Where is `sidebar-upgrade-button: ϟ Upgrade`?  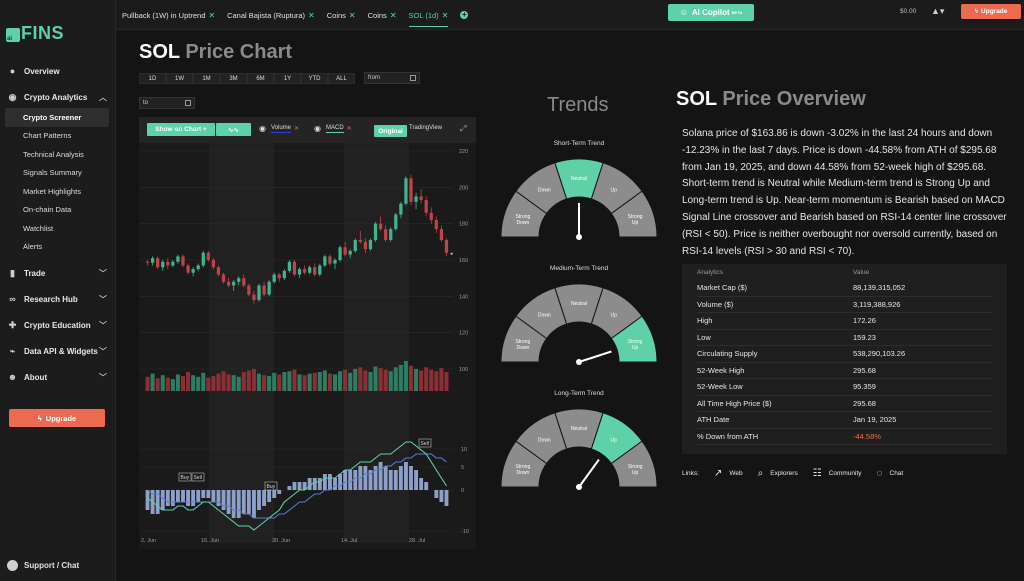
sidebar-upgrade-button: ϟ Upgrade is located at coordinates (57, 418).